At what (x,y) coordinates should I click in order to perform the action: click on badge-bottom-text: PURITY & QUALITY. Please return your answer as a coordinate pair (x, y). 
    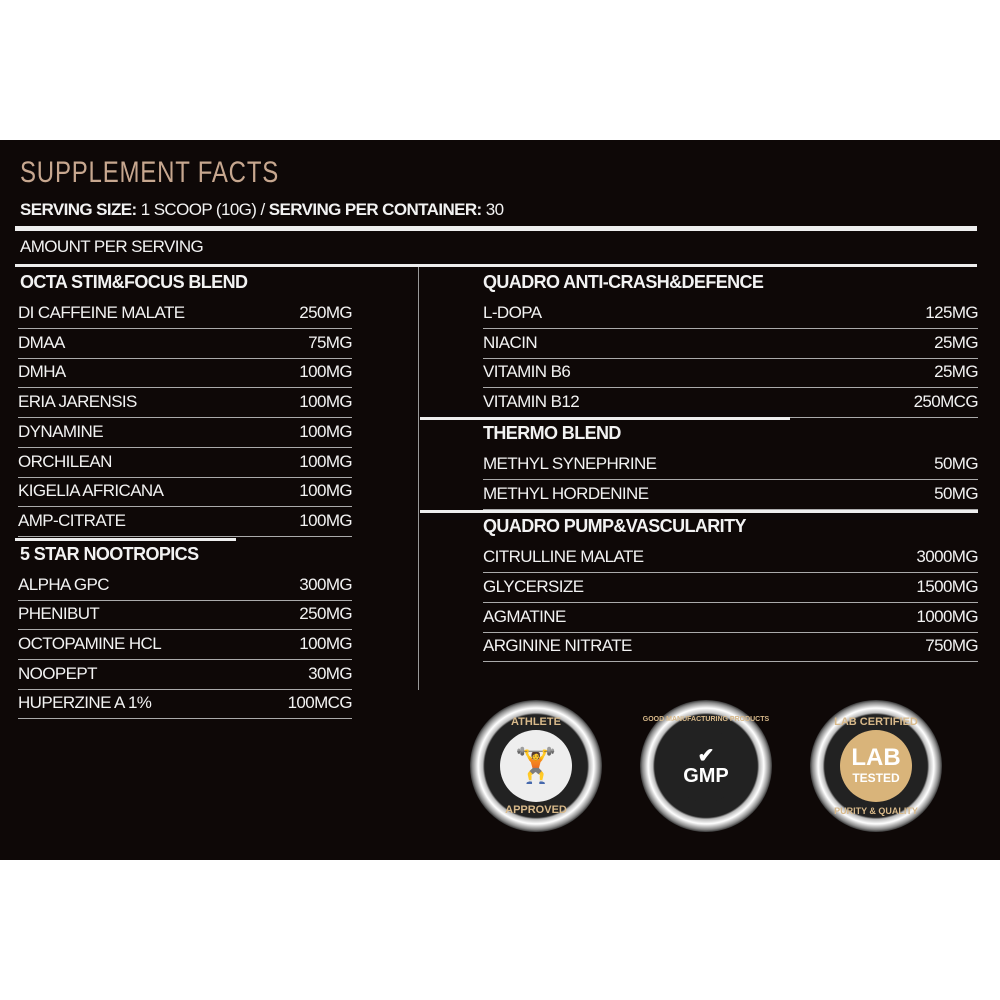
    Looking at the image, I should click on (876, 811).